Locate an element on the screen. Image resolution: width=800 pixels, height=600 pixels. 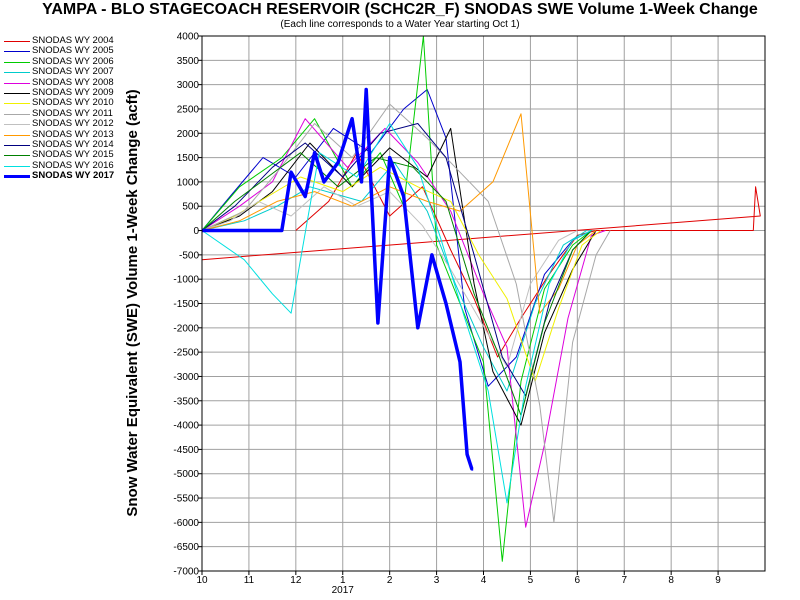
legend-item: SNODAS WY 2016 is located at coordinates (65, 165).